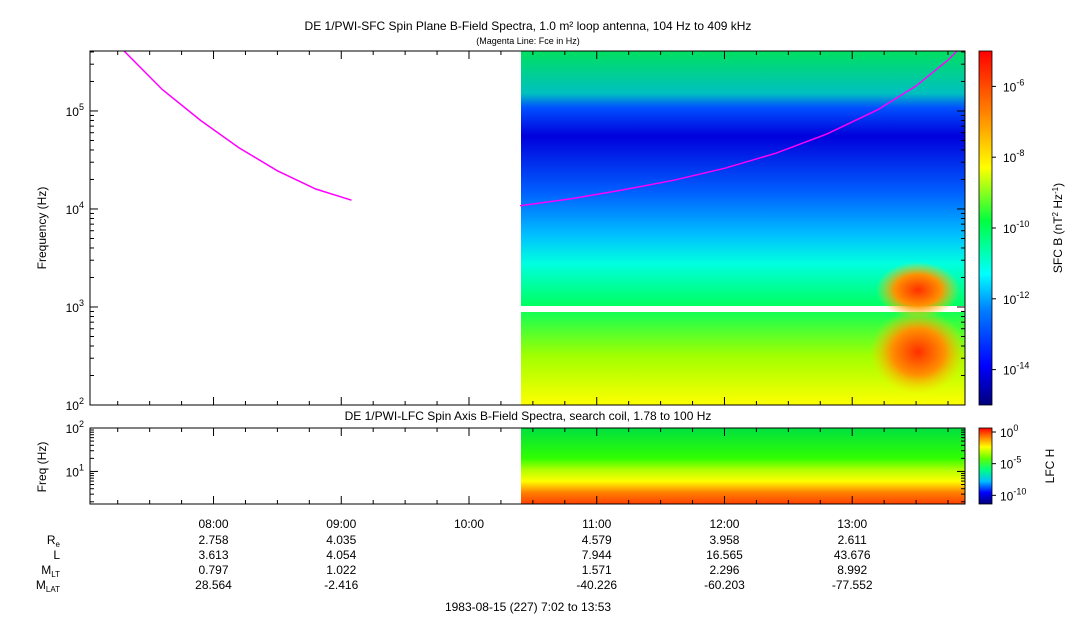 The height and width of the screenshot is (620, 1083). Describe the element at coordinates (918, 352) in the screenshot. I see `sfc-hotspot-lower` at that location.